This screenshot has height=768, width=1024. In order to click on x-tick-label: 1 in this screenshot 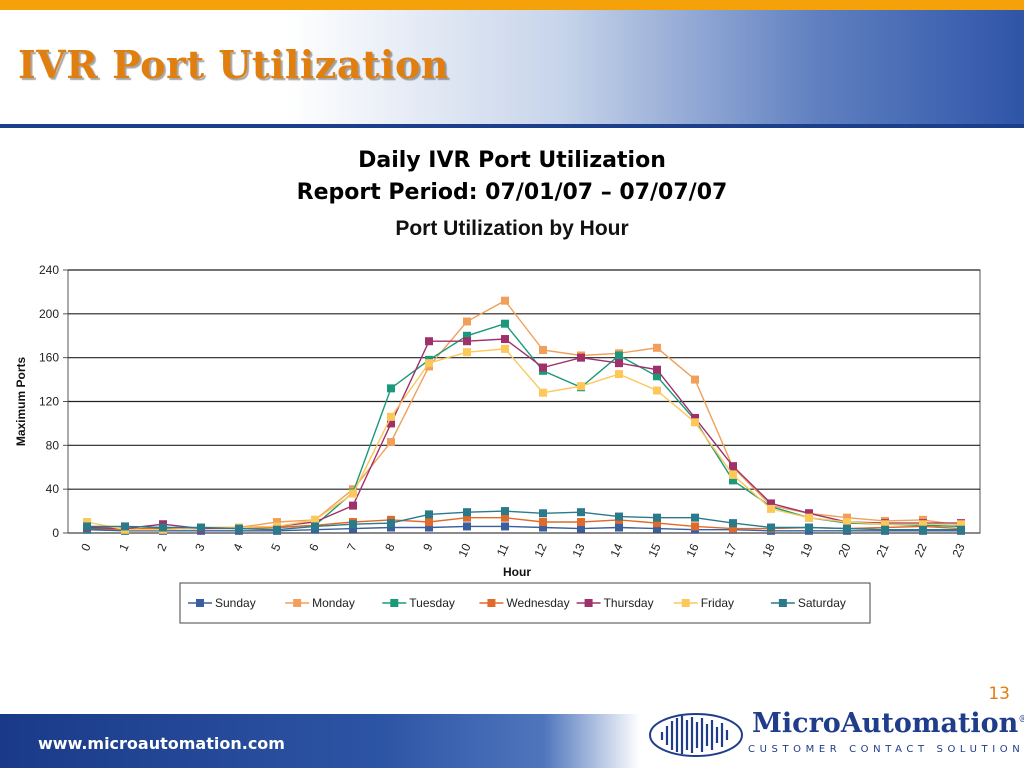, I will do `click(124, 547)`.